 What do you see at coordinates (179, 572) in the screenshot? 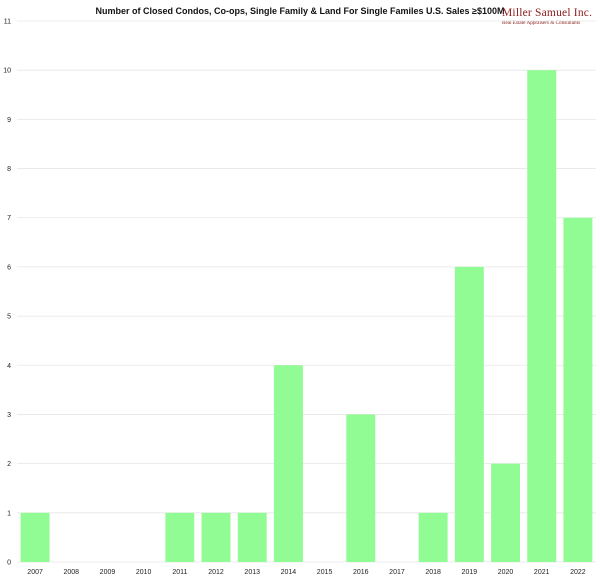
I see `x-tick-label: 2011` at bounding box center [179, 572].